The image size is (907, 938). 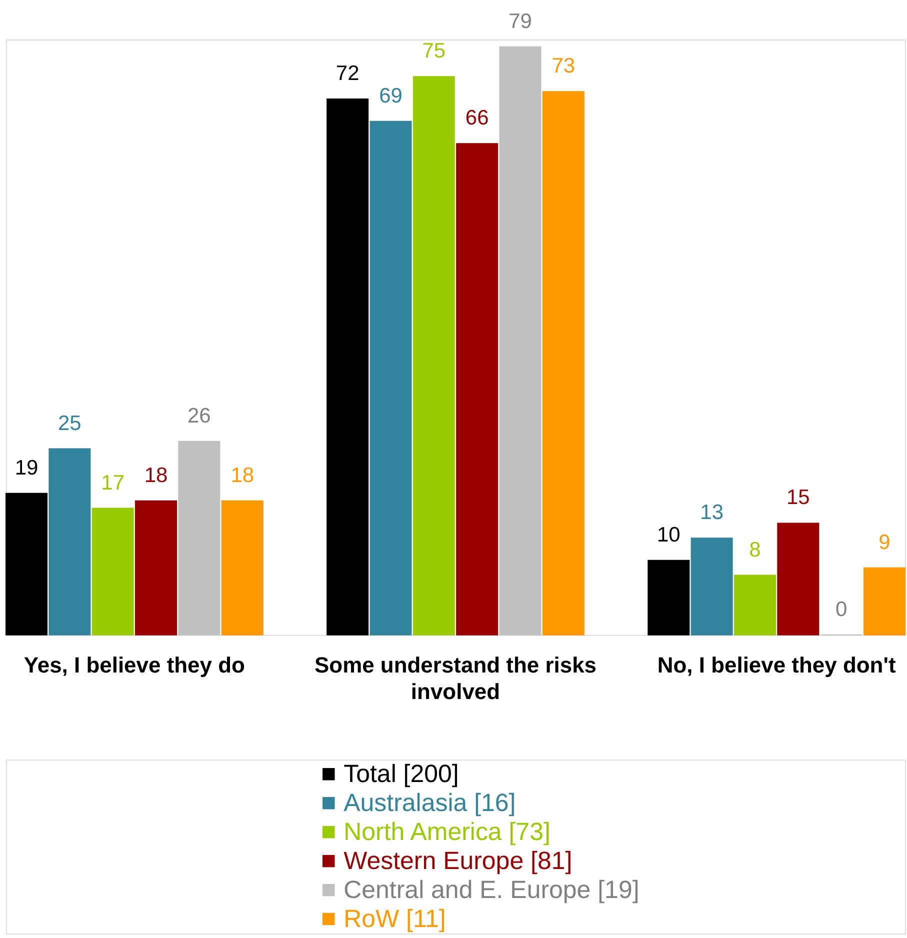 I want to click on data-label: 15, so click(x=798, y=498).